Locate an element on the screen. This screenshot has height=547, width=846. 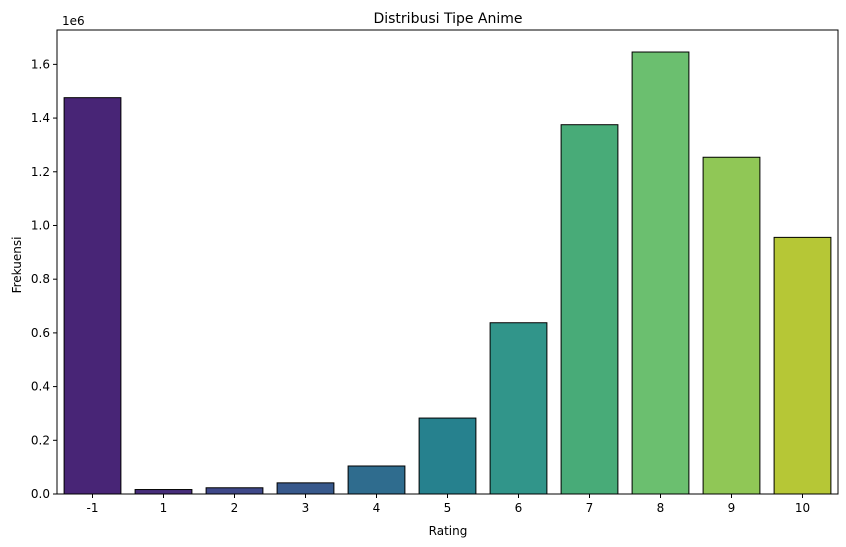
y-tick-label: 1.0 is located at coordinates (40, 225).